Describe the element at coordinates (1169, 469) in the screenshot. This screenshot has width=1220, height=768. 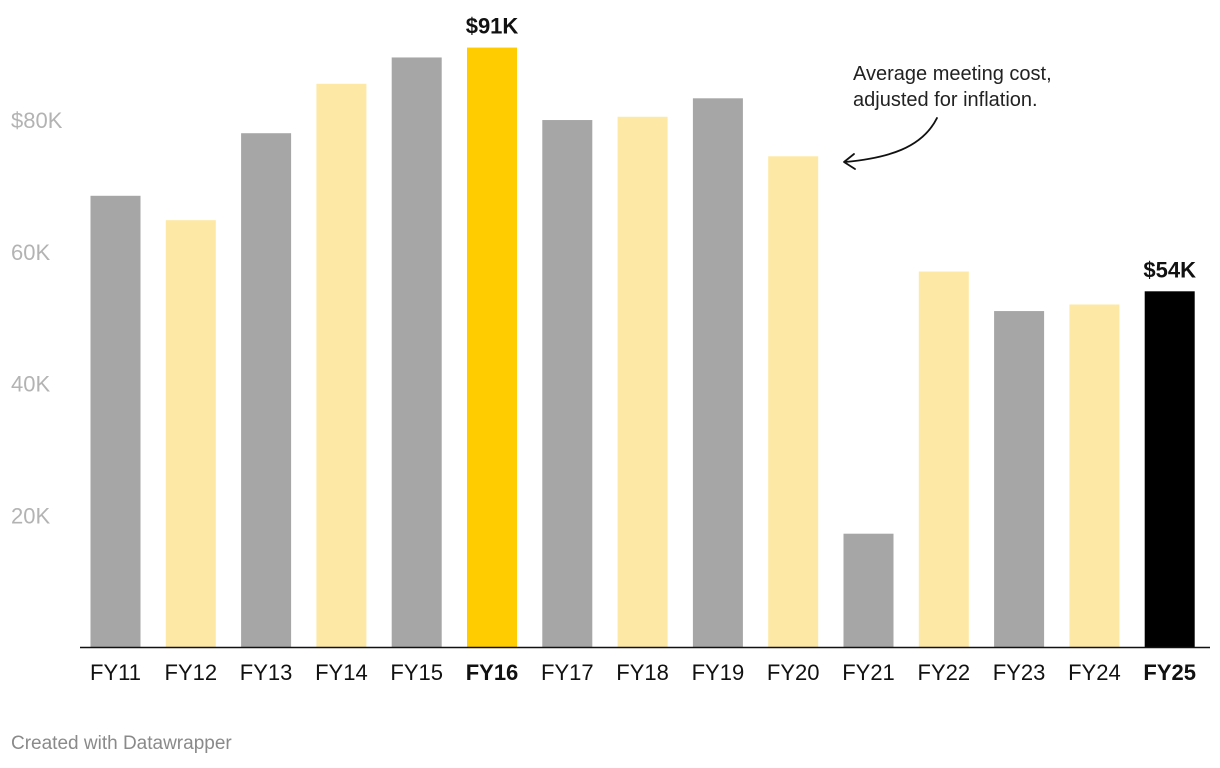
I see `bar-fy25` at that location.